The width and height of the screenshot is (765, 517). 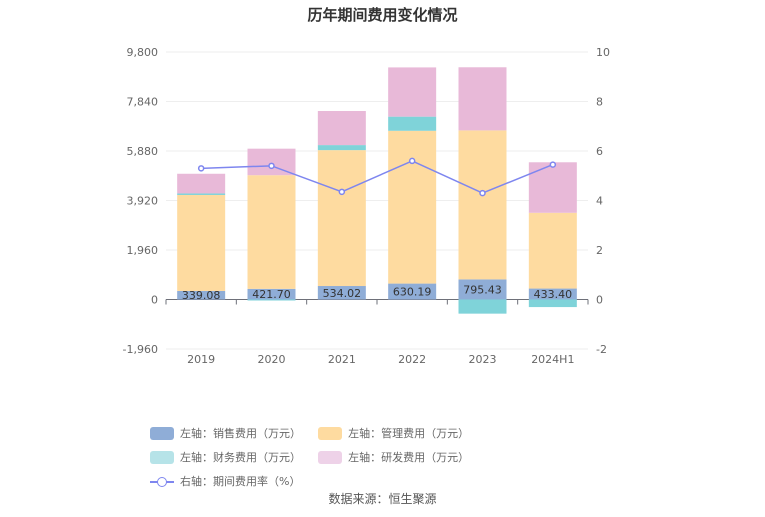 I want to click on x-tick-label: 2020, so click(x=272, y=359).